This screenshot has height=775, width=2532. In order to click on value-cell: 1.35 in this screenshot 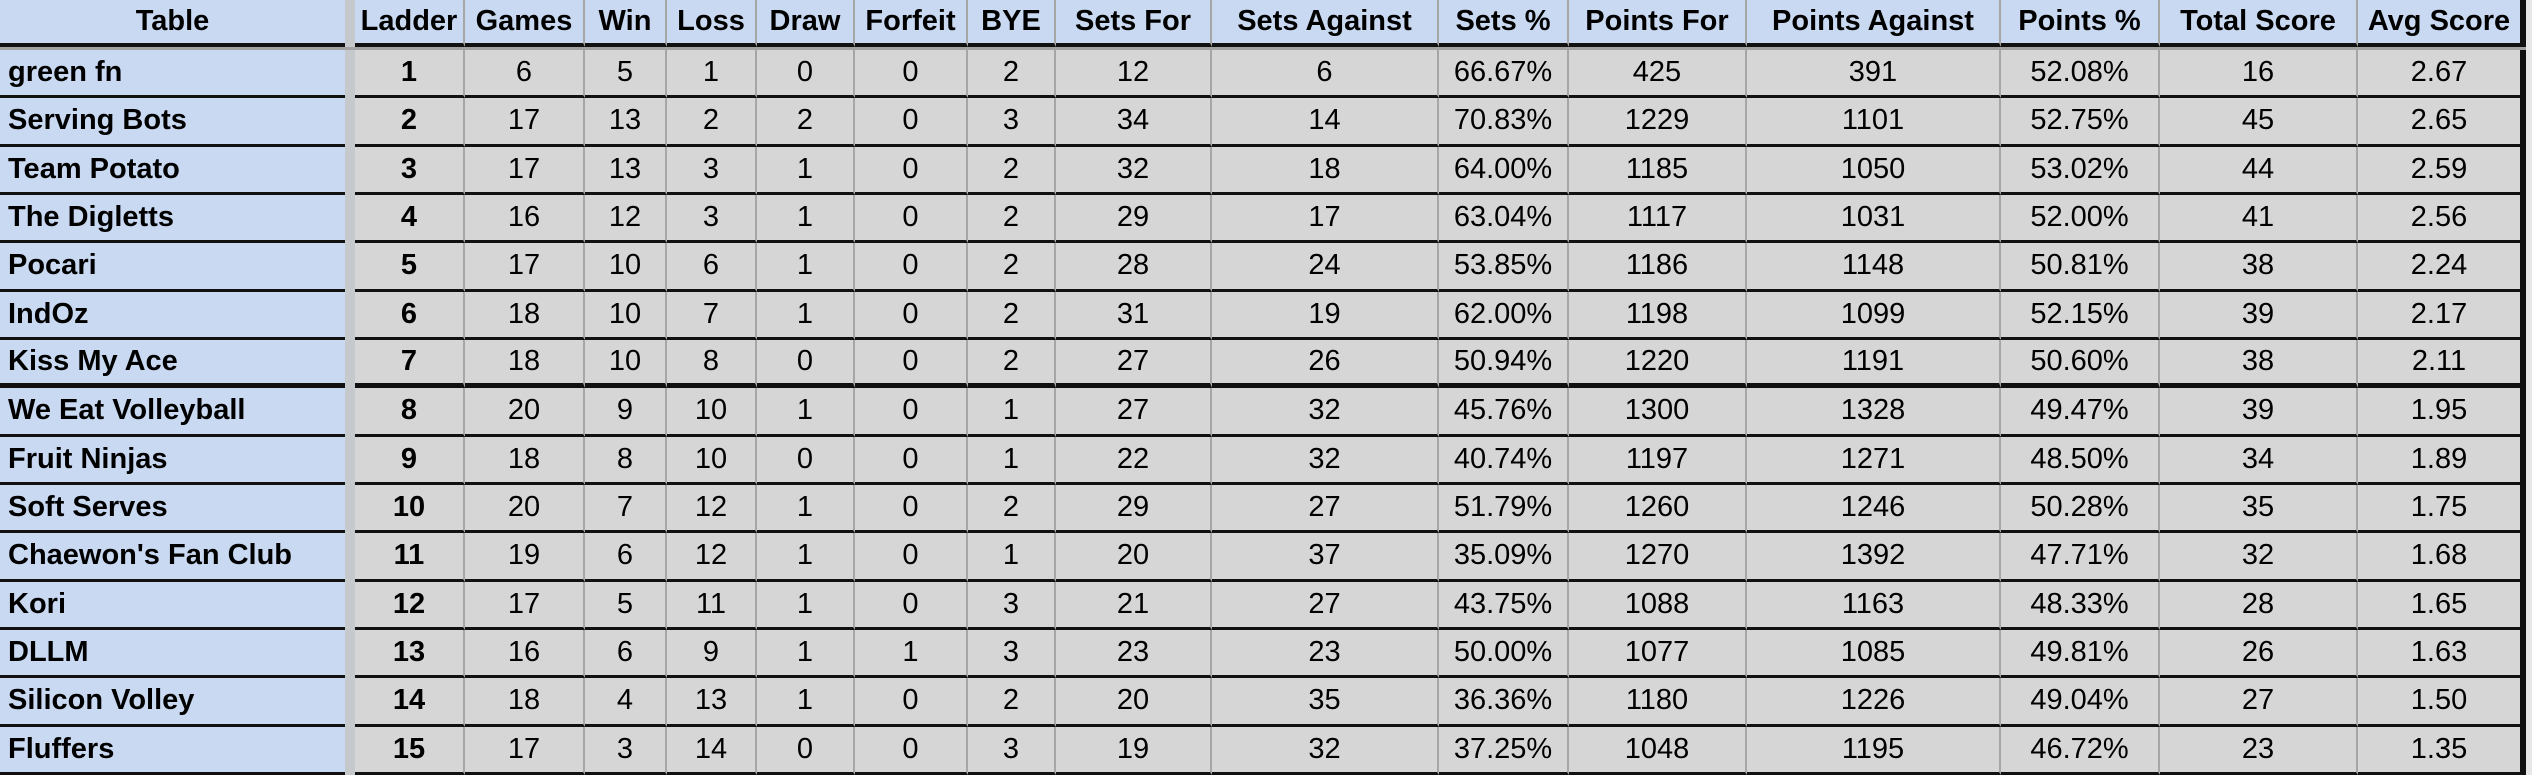, I will do `click(2442, 750)`.